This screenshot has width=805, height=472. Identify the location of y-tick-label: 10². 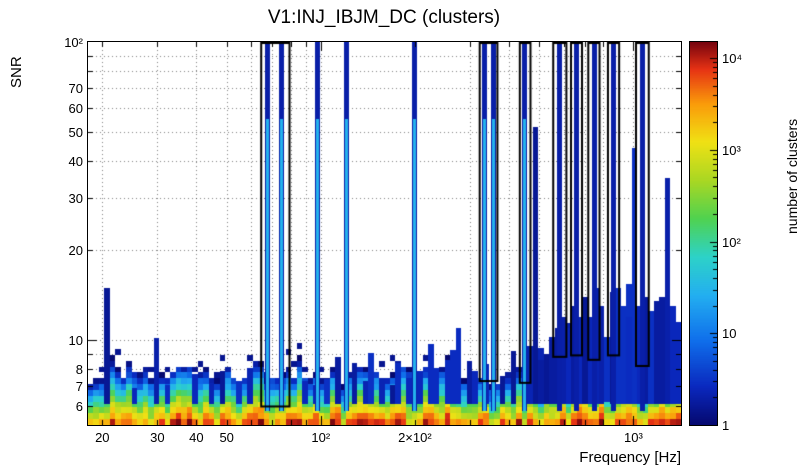
(73, 42).